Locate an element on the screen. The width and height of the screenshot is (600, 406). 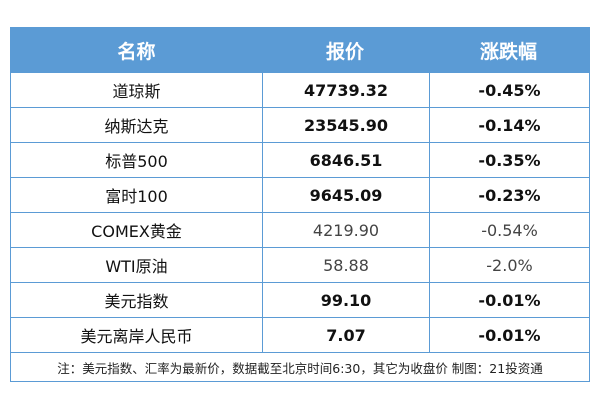
cell-name: 标普500 is located at coordinates (136, 161).